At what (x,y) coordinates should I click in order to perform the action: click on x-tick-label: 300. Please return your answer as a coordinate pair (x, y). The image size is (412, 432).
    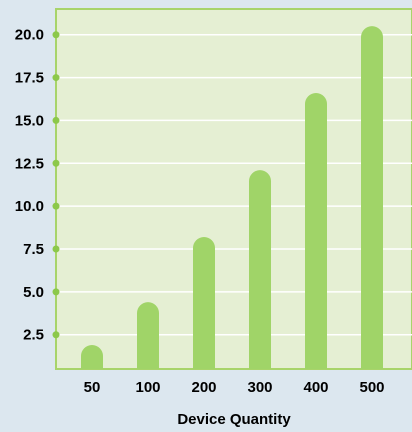
    Looking at the image, I should click on (259, 387).